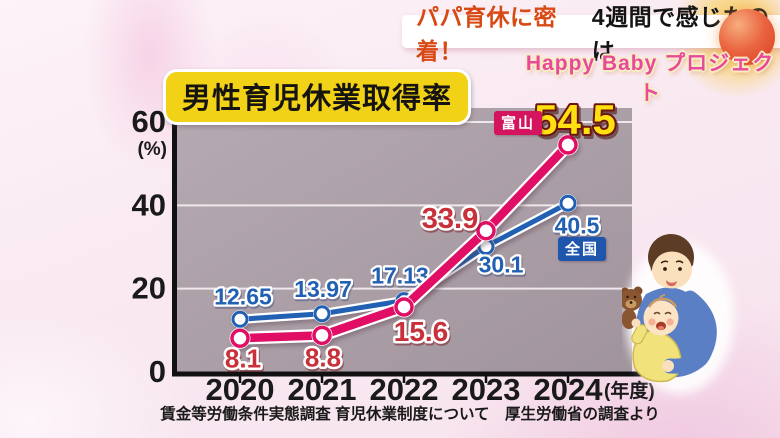 Image resolution: width=780 pixels, height=438 pixels. Describe the element at coordinates (632, 307) in the screenshot. I see `teddy-bear-icon` at that location.